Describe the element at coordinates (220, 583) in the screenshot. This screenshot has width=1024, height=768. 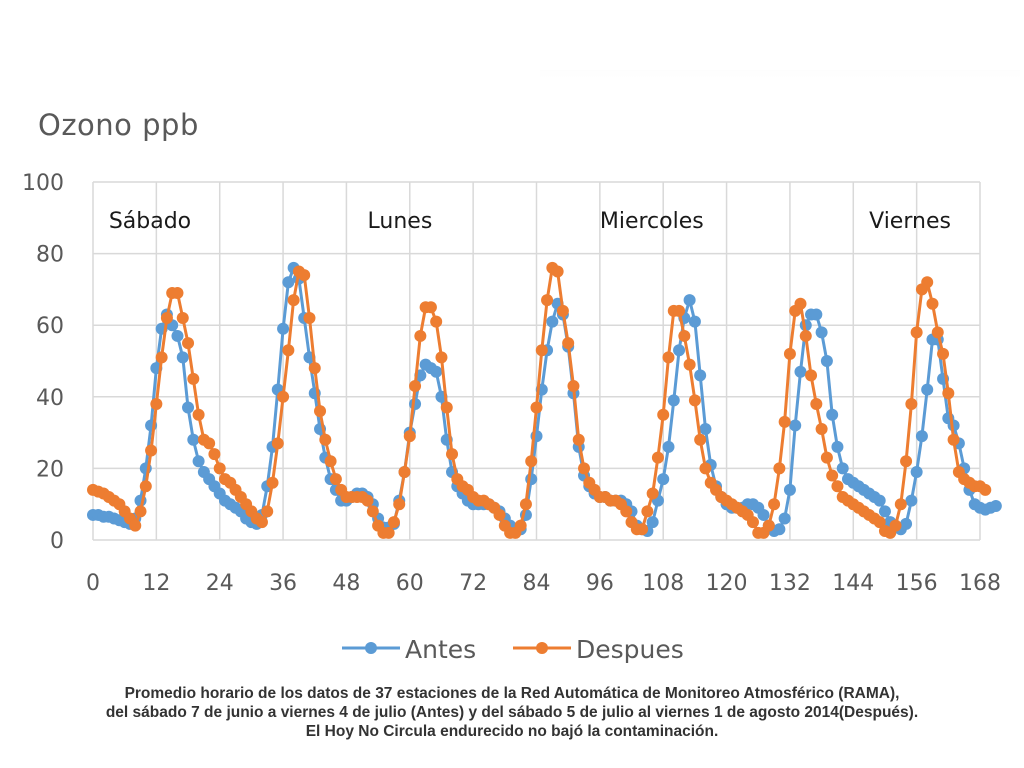
I see `x-tick-label: 24` at that location.